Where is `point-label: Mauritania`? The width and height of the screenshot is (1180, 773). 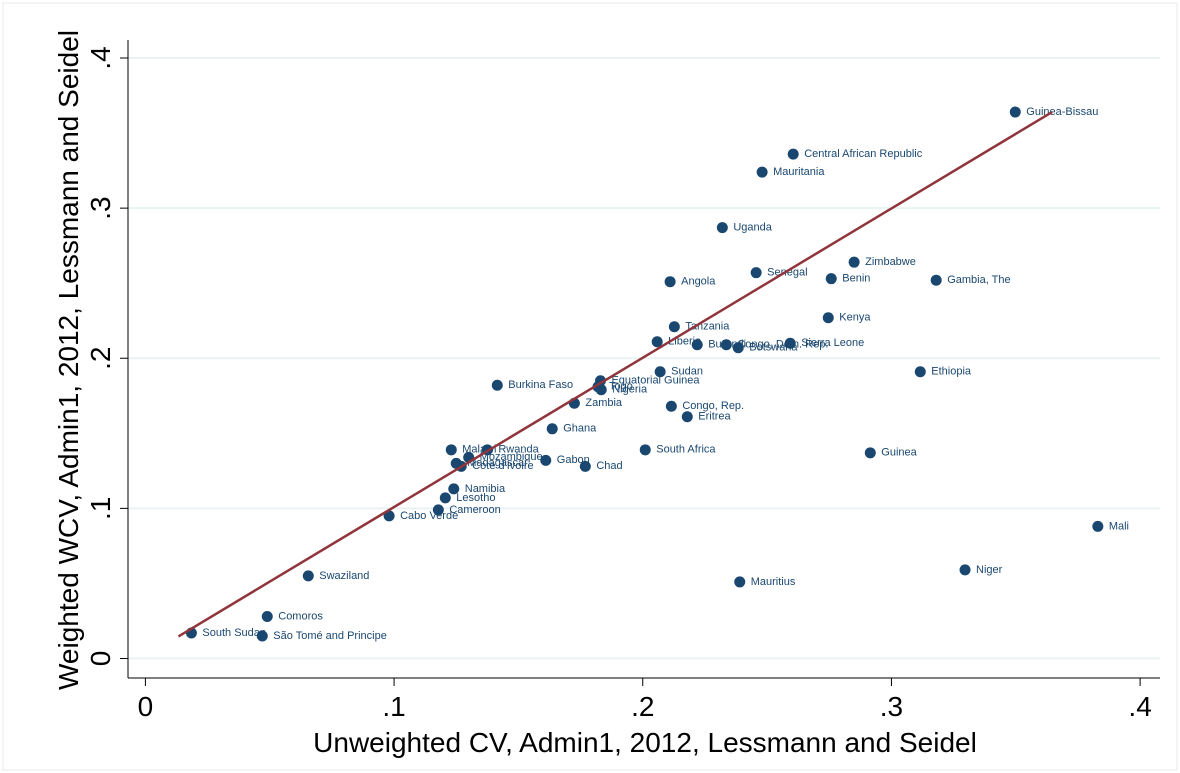 point-label: Mauritania is located at coordinates (799, 172).